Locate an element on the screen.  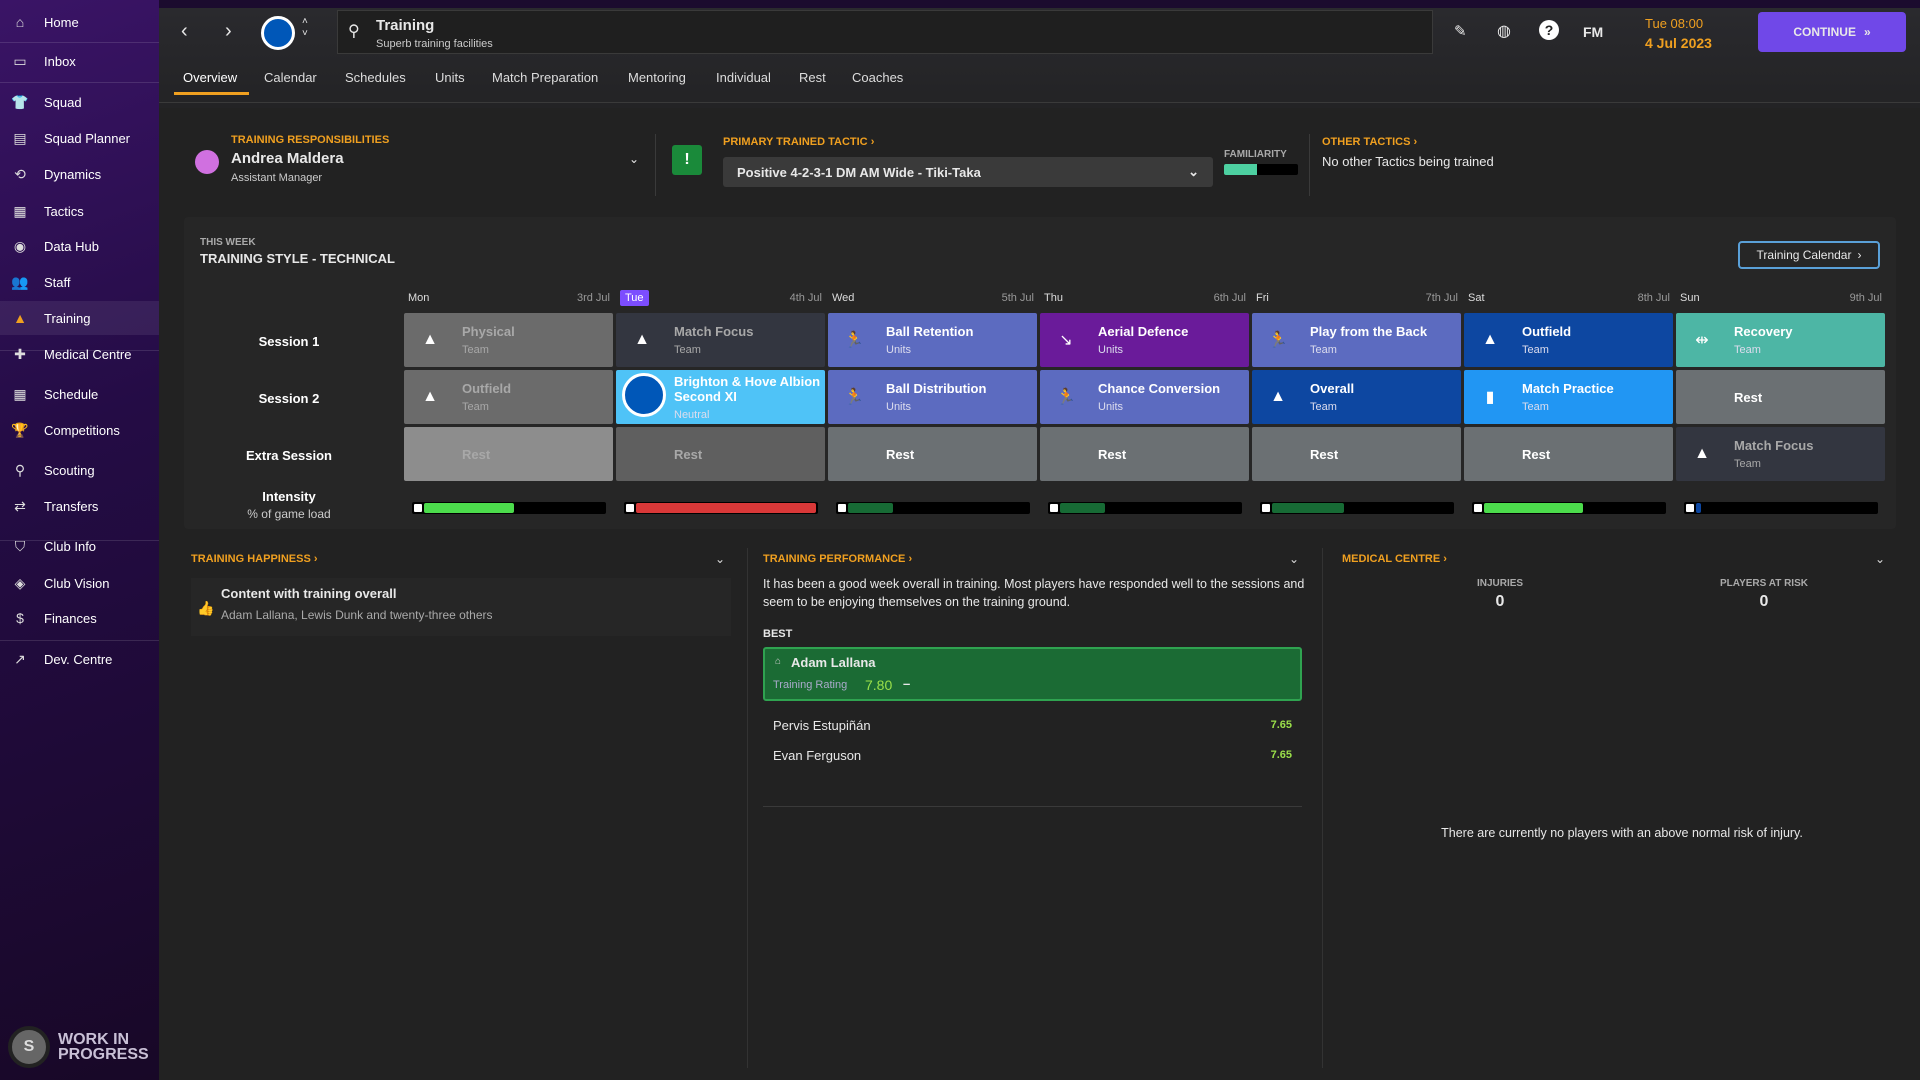
session-cell: ▲ Physical Team is located at coordinates (508, 340).